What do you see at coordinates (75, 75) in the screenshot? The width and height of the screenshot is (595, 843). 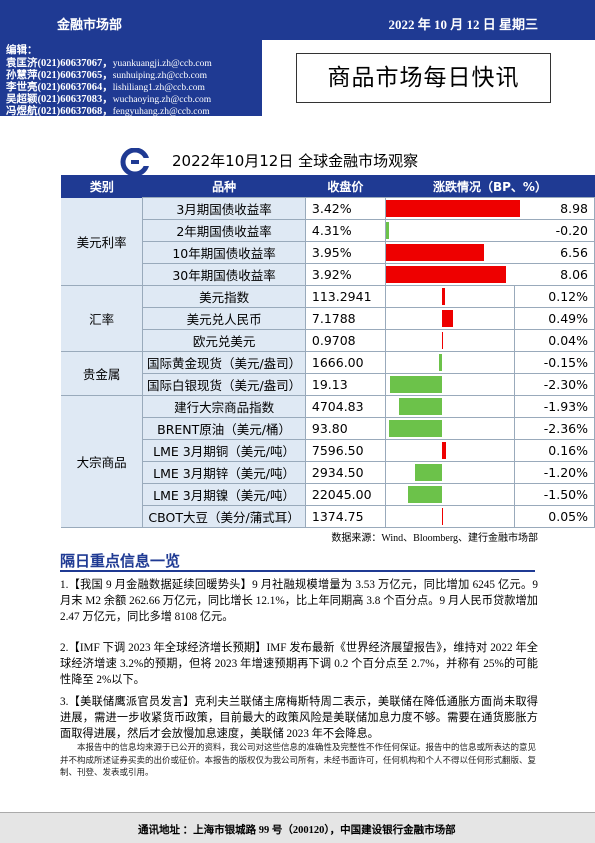 I see `editor-phone: (021)60637065，` at bounding box center [75, 75].